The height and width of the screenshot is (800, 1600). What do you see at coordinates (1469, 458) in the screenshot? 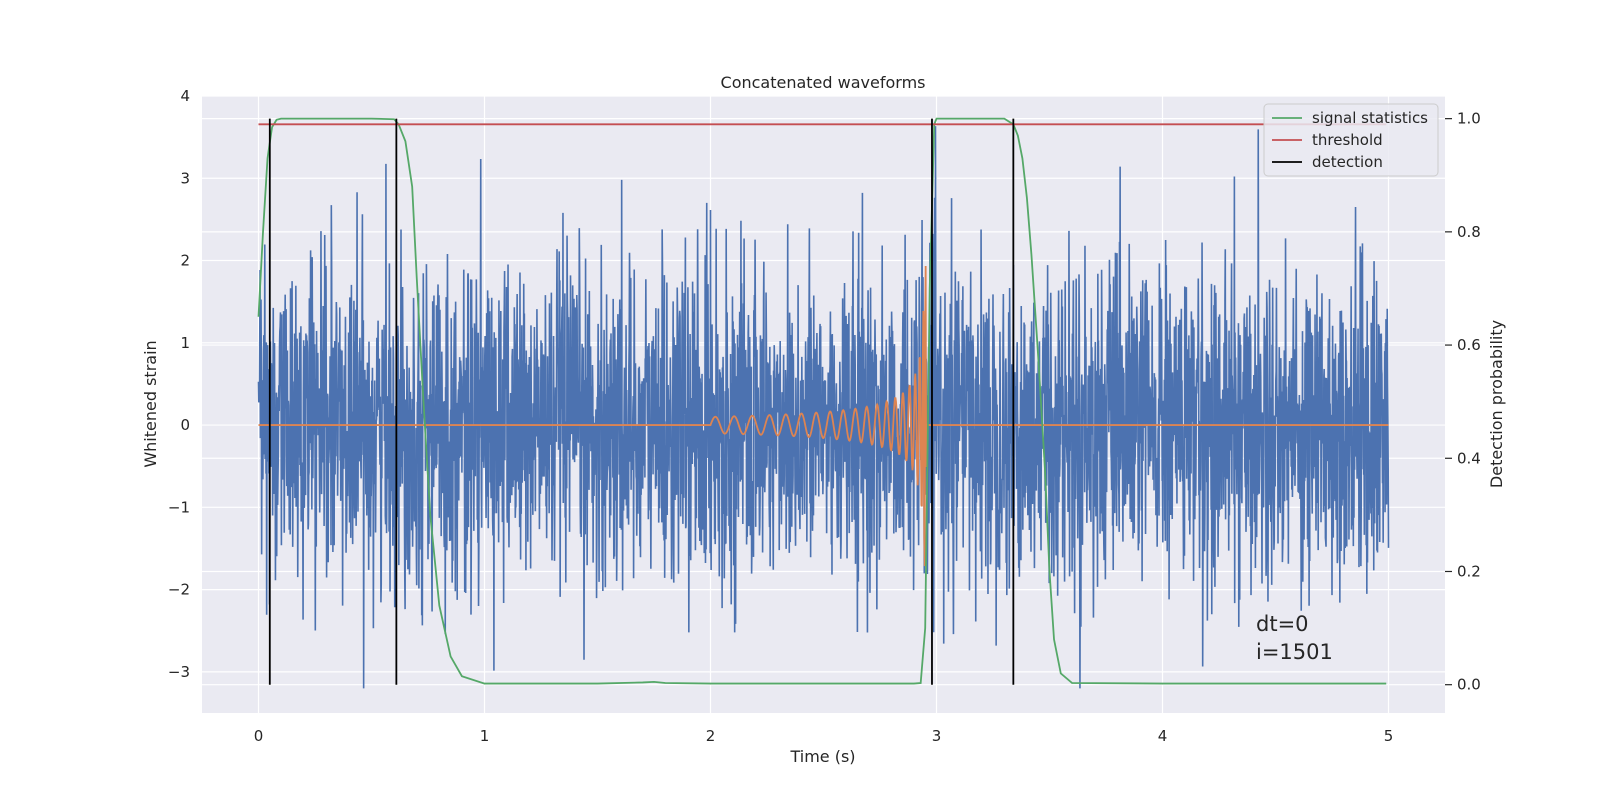
I see `y2-tick-label: 0.4` at bounding box center [1469, 458].